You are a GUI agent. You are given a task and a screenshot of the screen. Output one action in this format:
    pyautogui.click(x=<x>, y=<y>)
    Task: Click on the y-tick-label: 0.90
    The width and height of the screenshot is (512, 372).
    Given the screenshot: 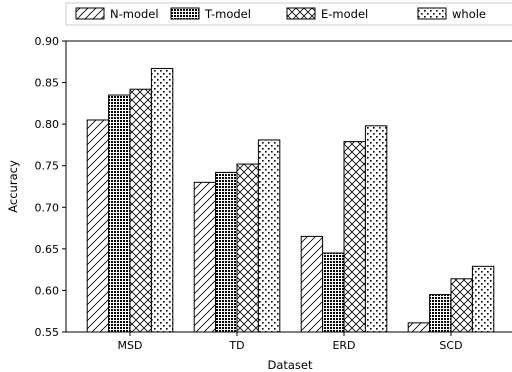 What is the action you would take?
    pyautogui.click(x=47, y=41)
    